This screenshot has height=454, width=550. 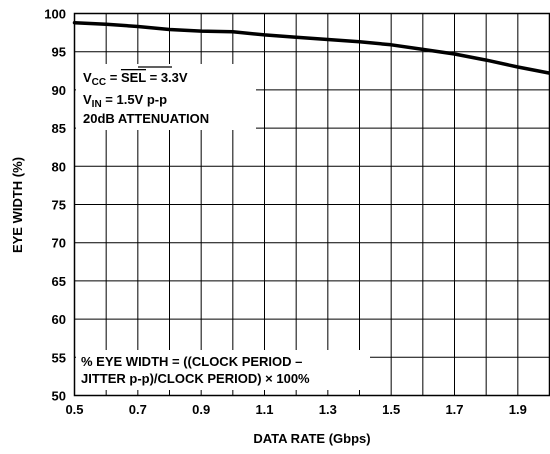 What do you see at coordinates (99, 82) in the screenshot?
I see `vcc-subscript: CC` at bounding box center [99, 82].